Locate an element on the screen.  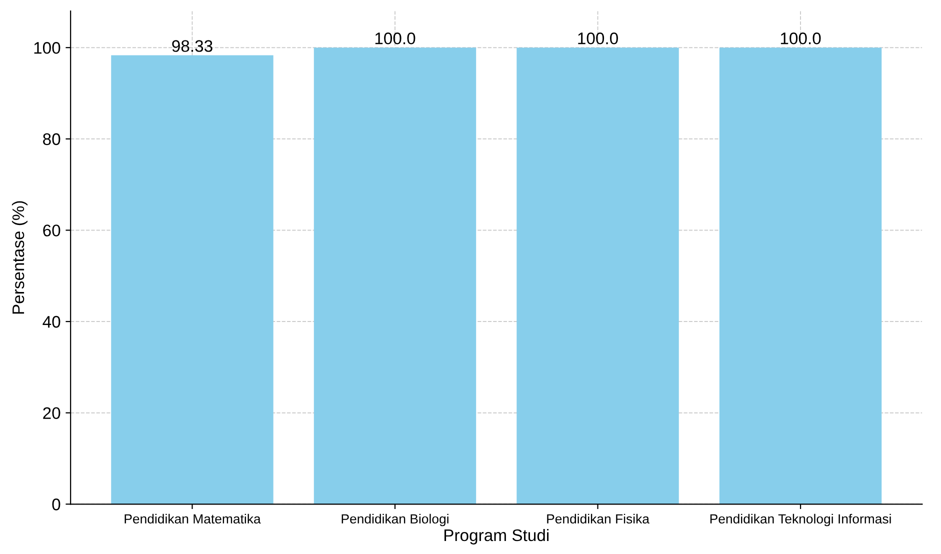
y-tick-label: 40 is located at coordinates (51, 322).